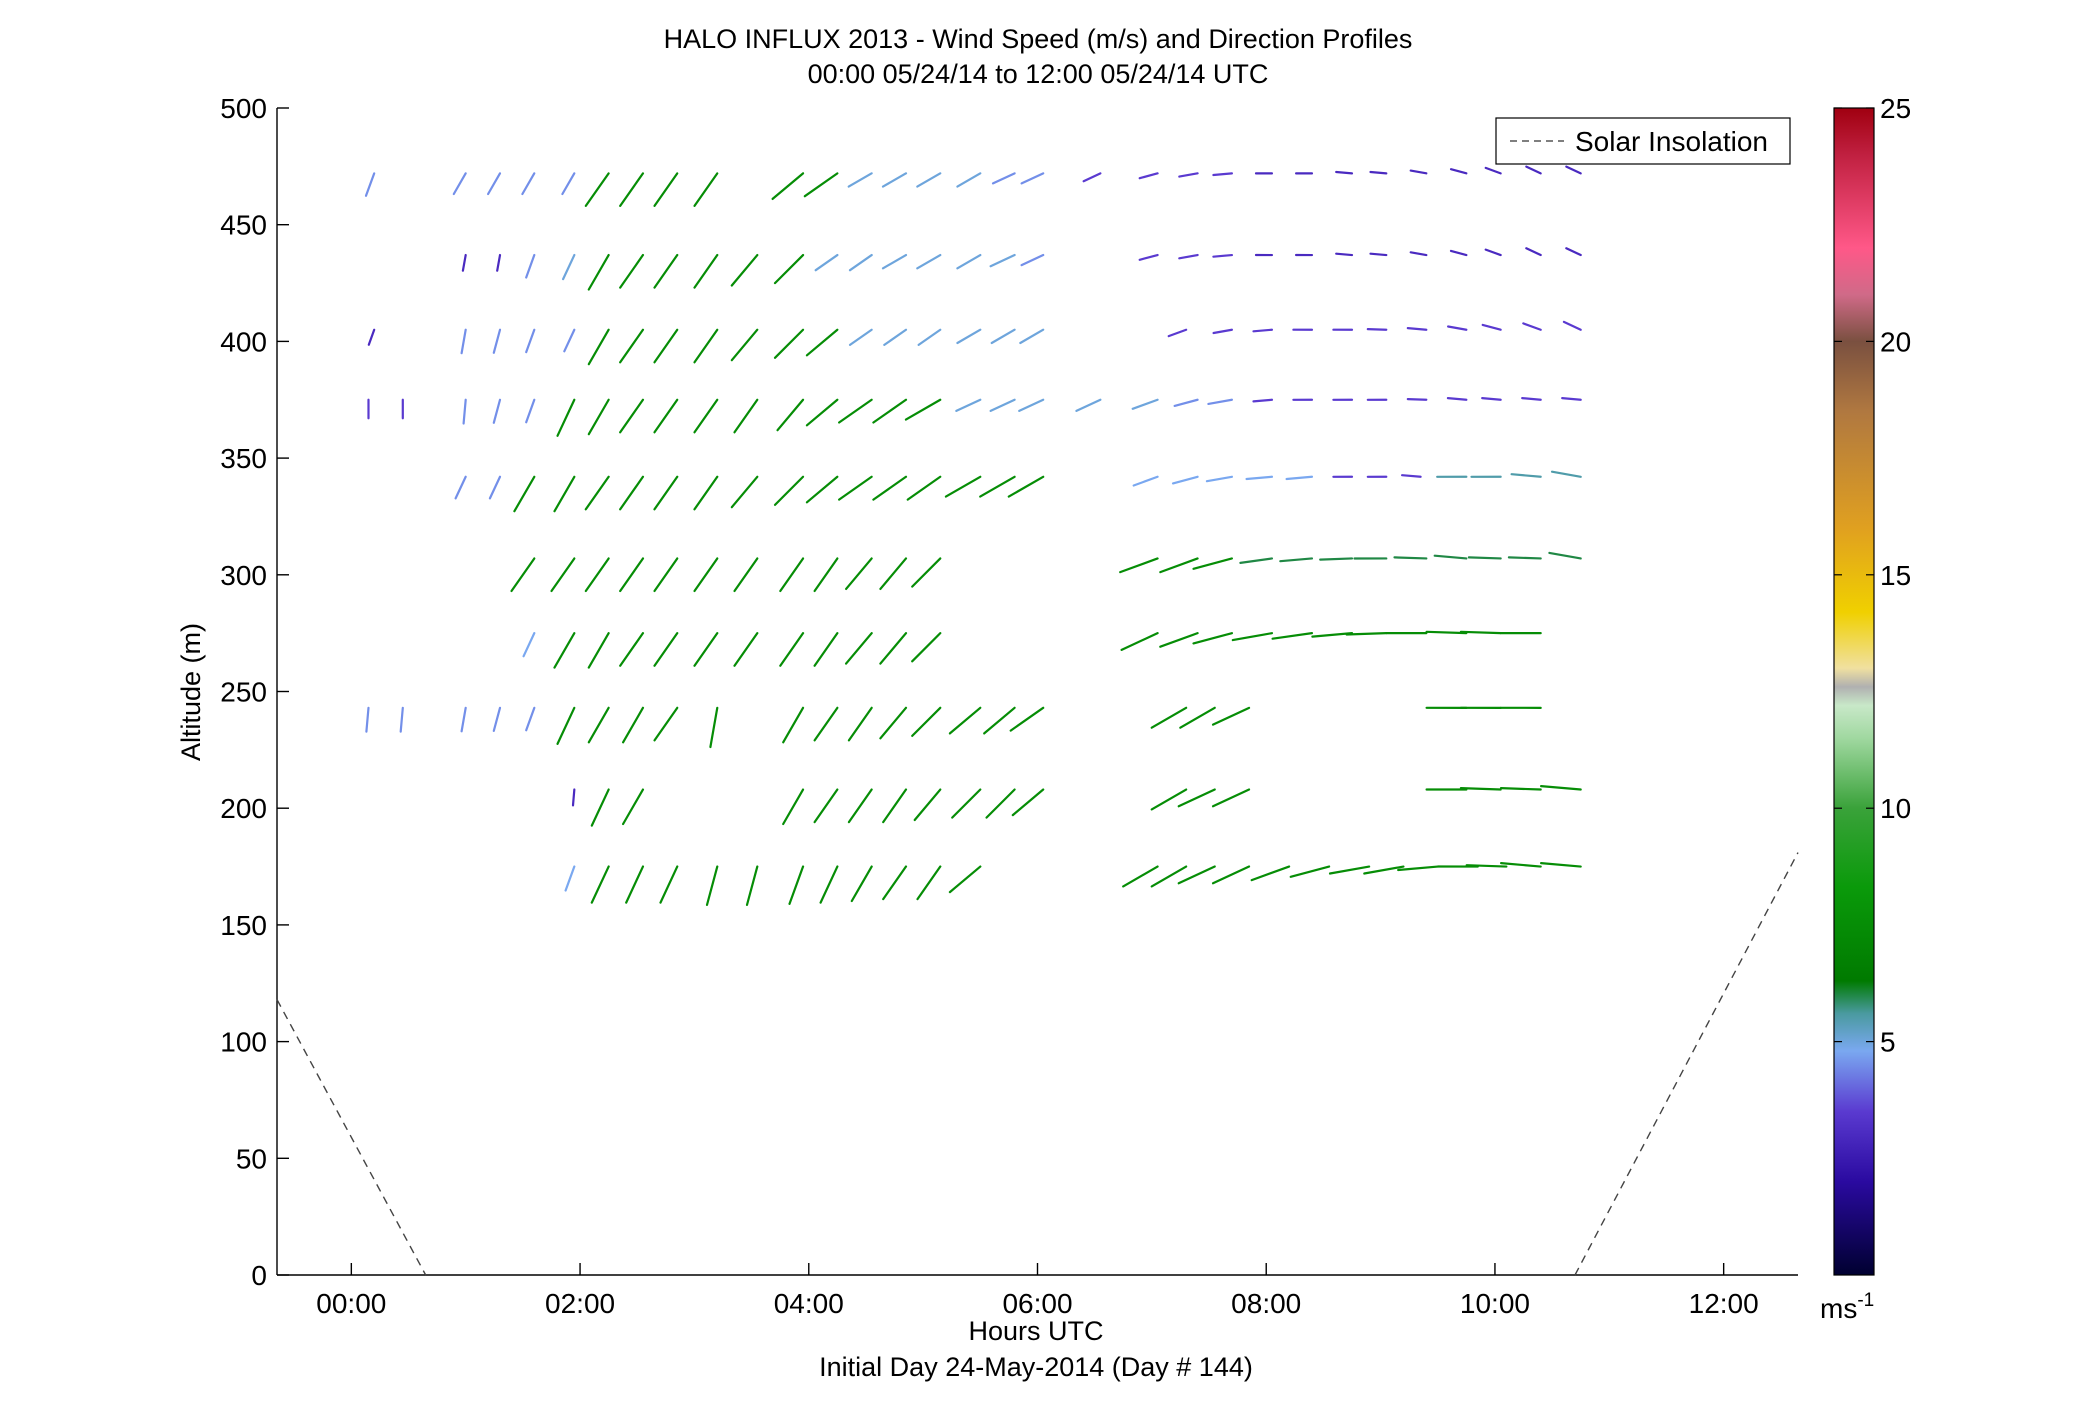 The width and height of the screenshot is (2098, 1425). I want to click on y-tick-label: 450, so click(243, 225).